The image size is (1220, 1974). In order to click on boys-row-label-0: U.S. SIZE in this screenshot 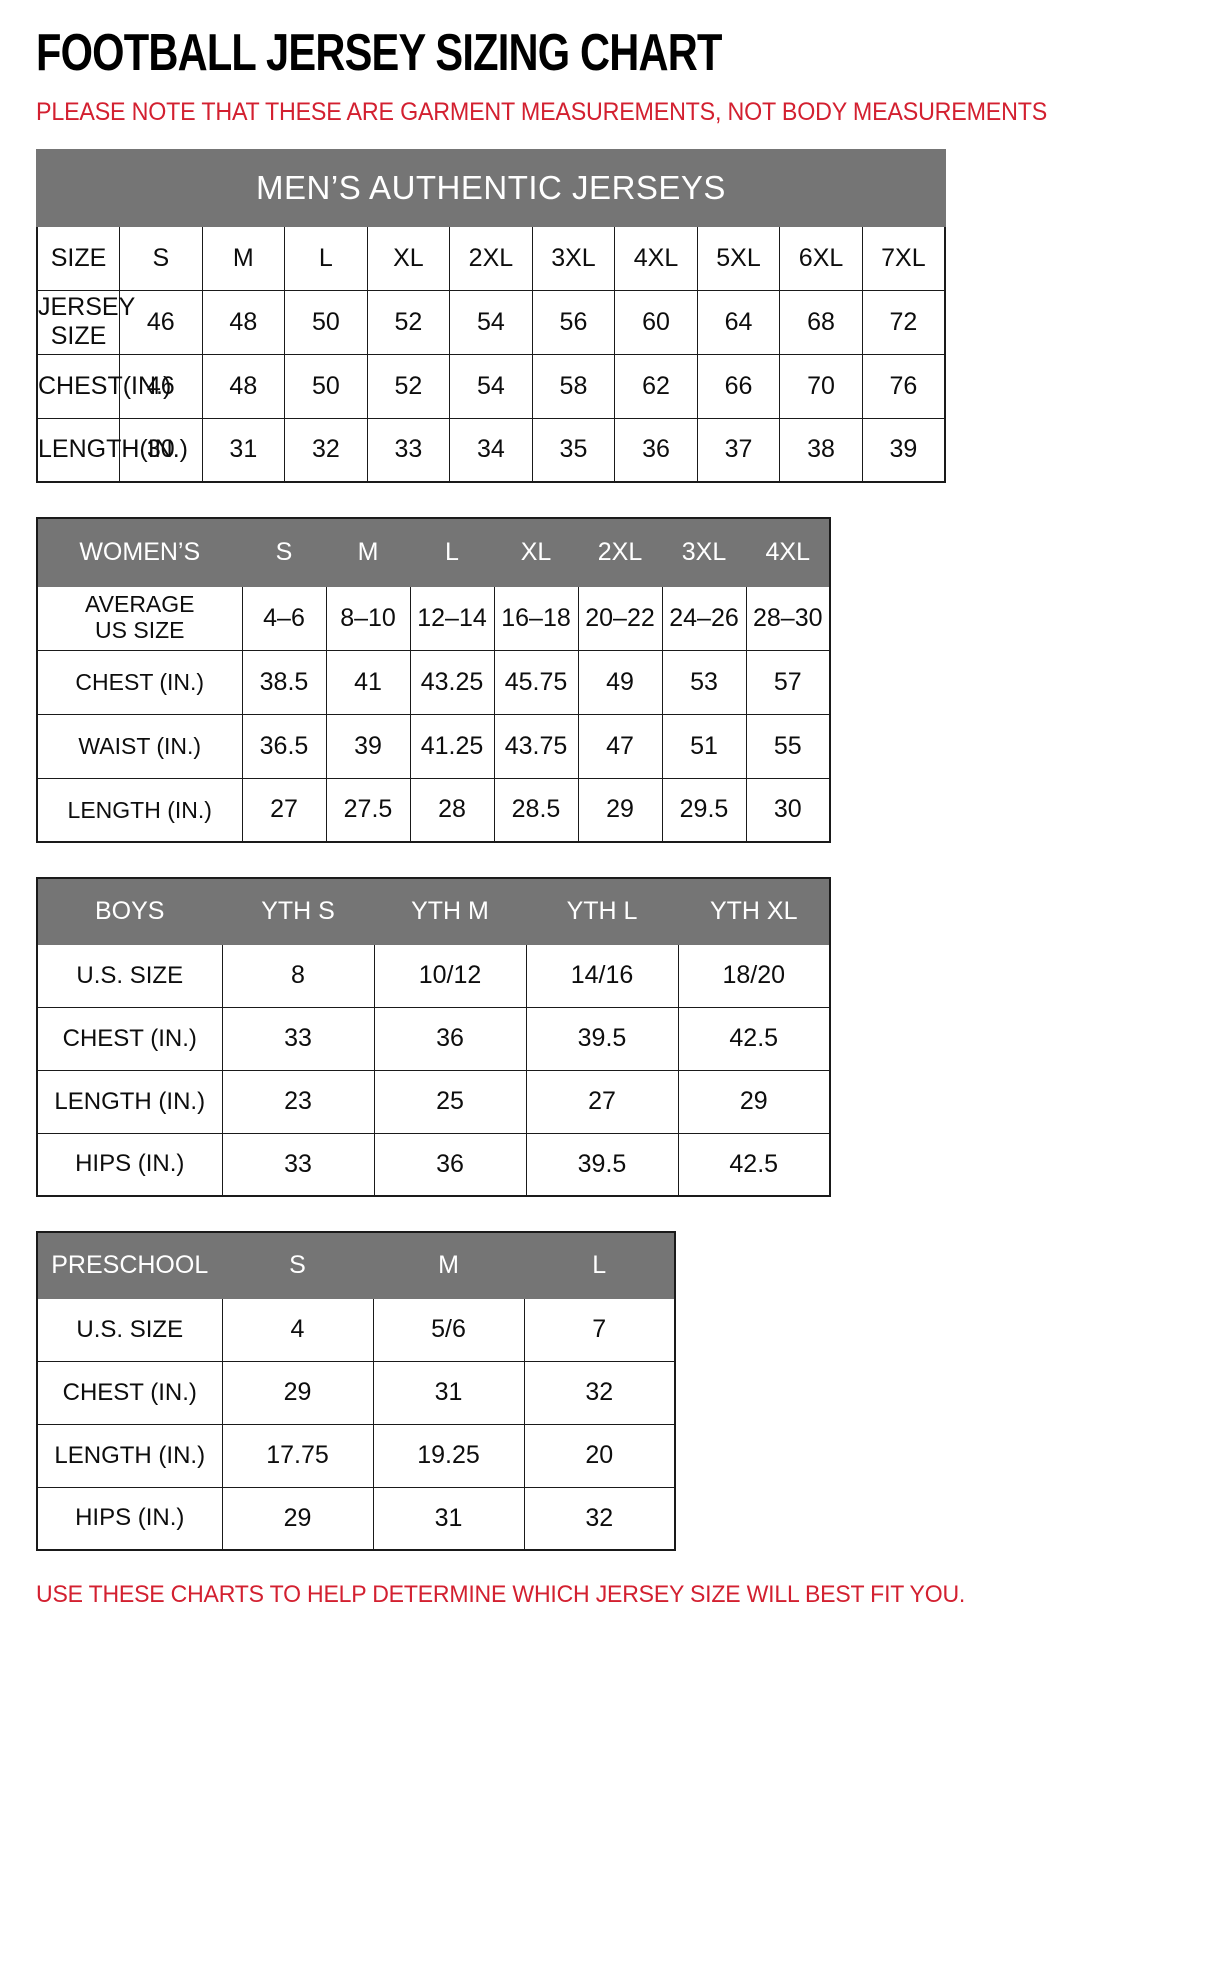, I will do `click(129, 975)`.